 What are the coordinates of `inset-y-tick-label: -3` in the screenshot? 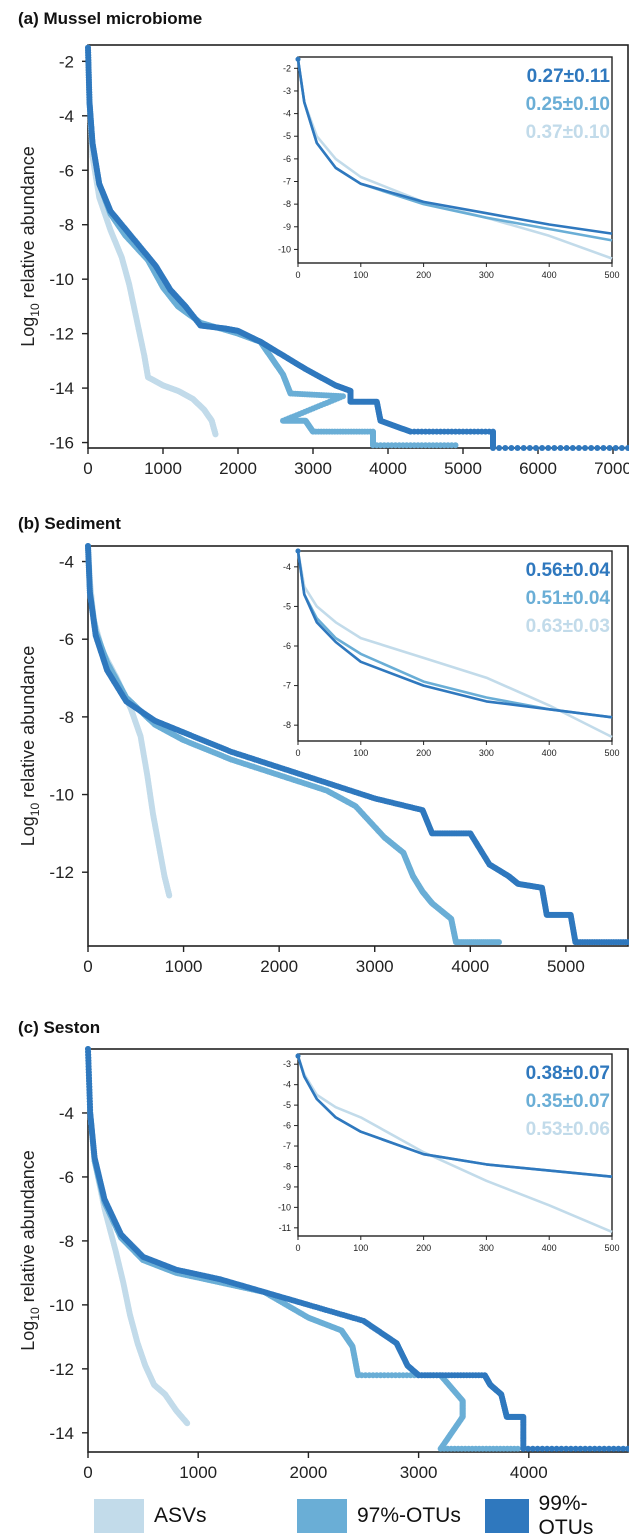 It's located at (287, 91).